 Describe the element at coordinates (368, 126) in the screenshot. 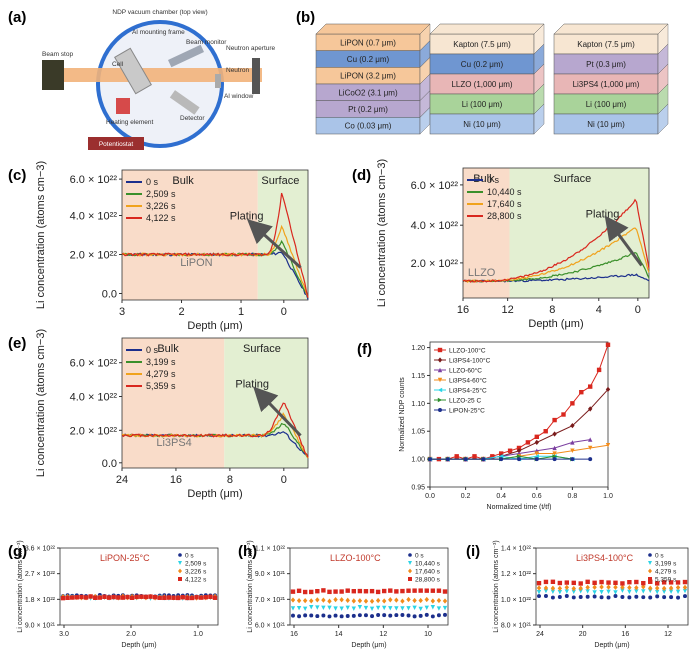

I see `layer-label: Co (0.03 μm)` at that location.